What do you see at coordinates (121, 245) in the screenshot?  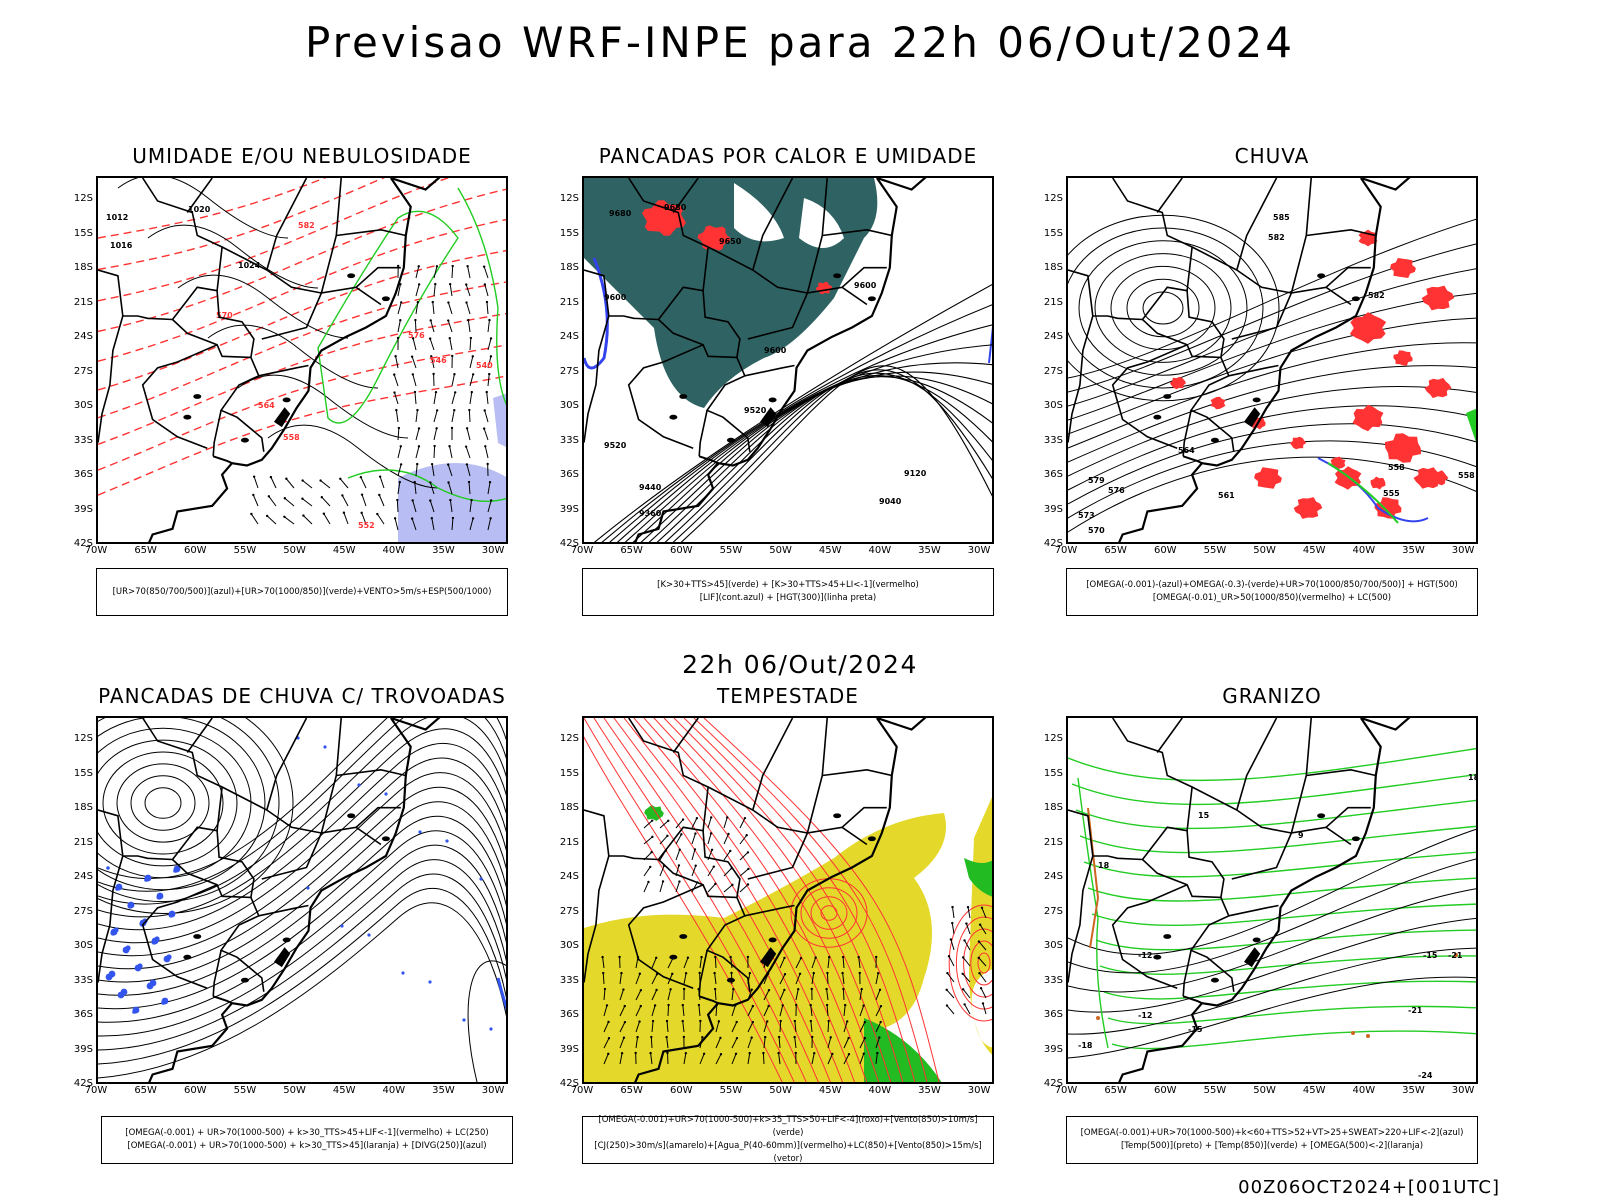 I see `svg-text: 1016` at bounding box center [121, 245].